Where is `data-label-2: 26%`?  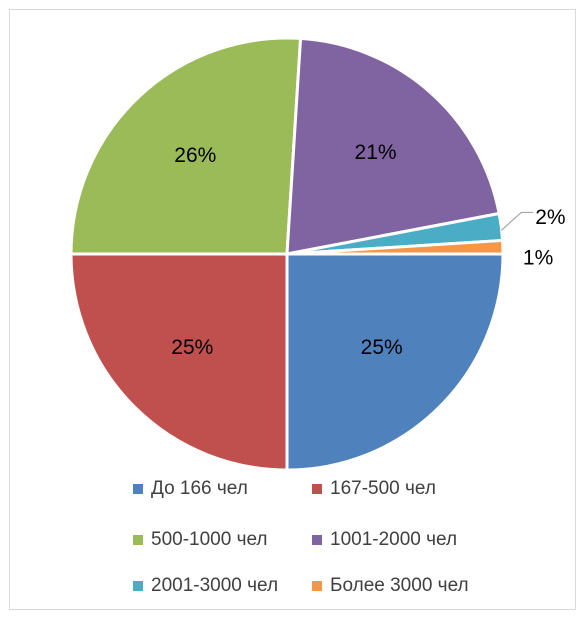
data-label-2: 26% is located at coordinates (195, 155).